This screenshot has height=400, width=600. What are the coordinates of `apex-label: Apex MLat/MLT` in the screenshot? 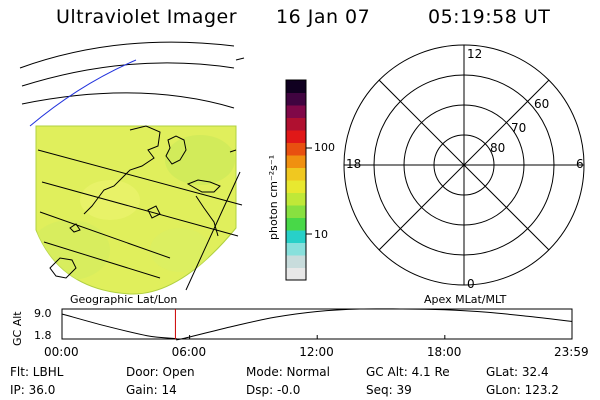 It's located at (465, 299).